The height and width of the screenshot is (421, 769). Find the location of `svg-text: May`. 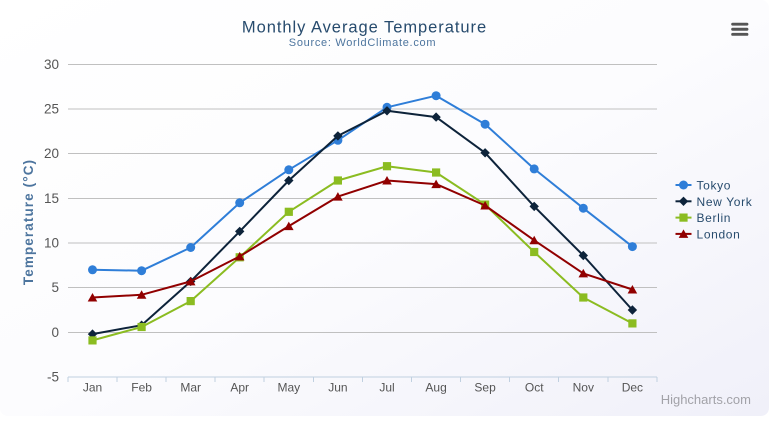

svg-text: May is located at coordinates (288, 388).